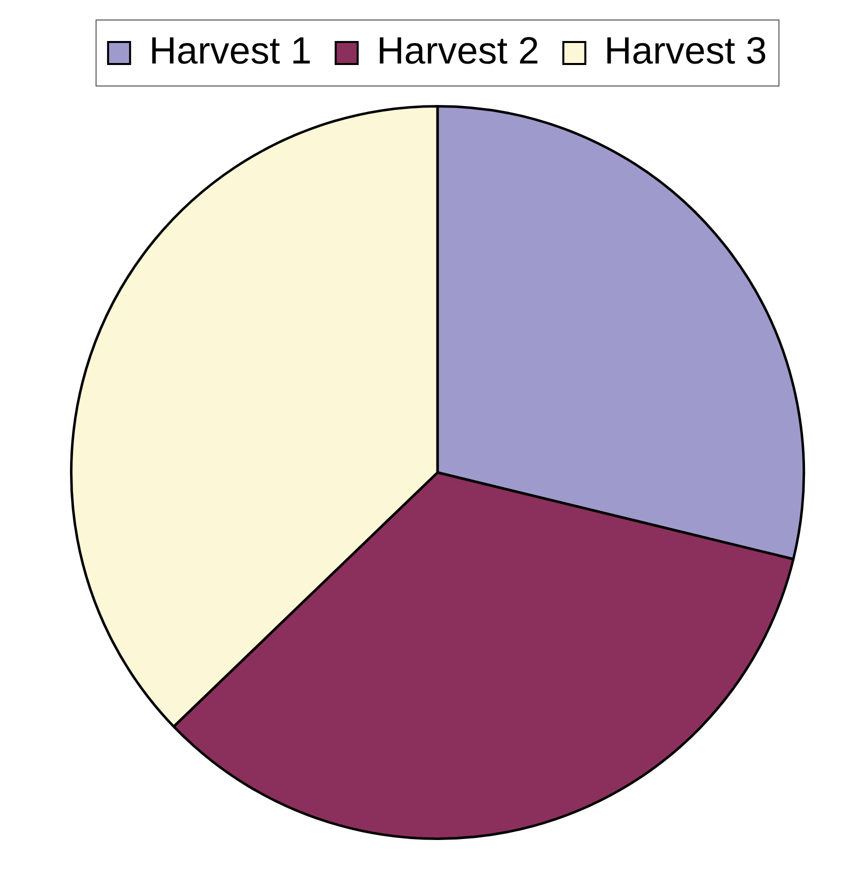  Describe the element at coordinates (685, 51) in the screenshot. I see `legend-label: Harvest 3` at that location.